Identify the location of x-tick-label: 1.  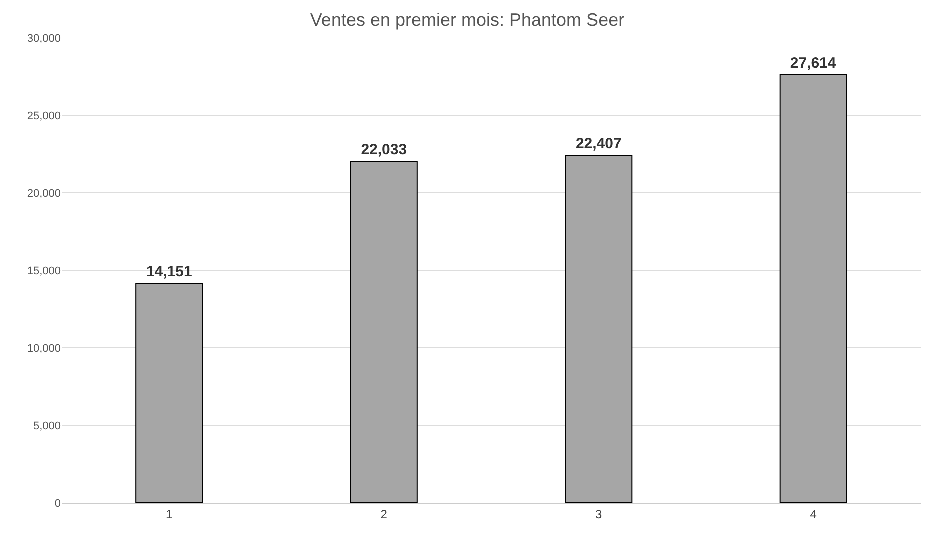
(170, 514).